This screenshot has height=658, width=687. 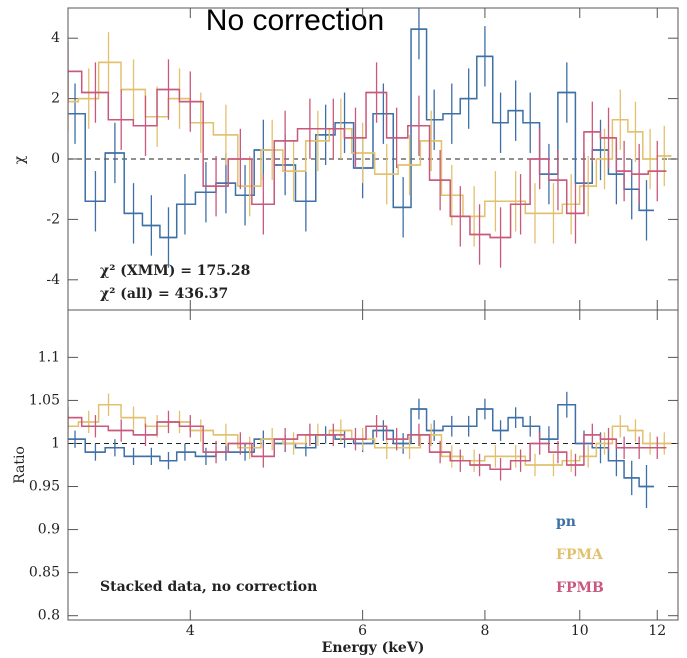 I want to click on y-tick-label: 0.85, so click(x=44, y=573).